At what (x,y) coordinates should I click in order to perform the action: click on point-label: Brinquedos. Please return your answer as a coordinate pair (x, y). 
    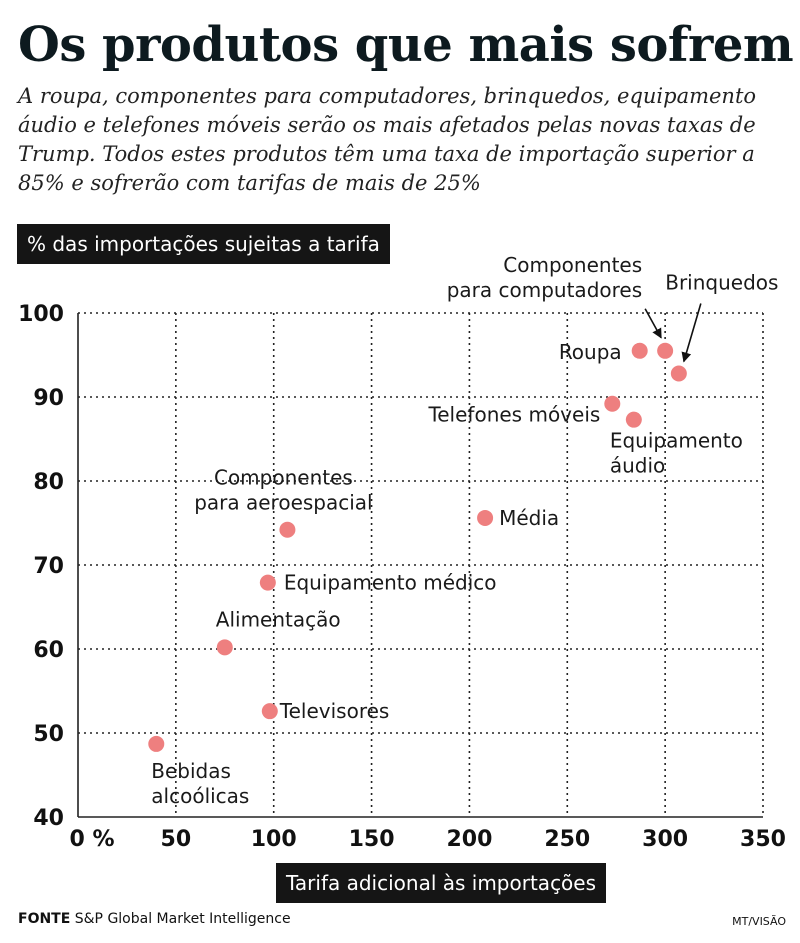
    Looking at the image, I should click on (721, 282).